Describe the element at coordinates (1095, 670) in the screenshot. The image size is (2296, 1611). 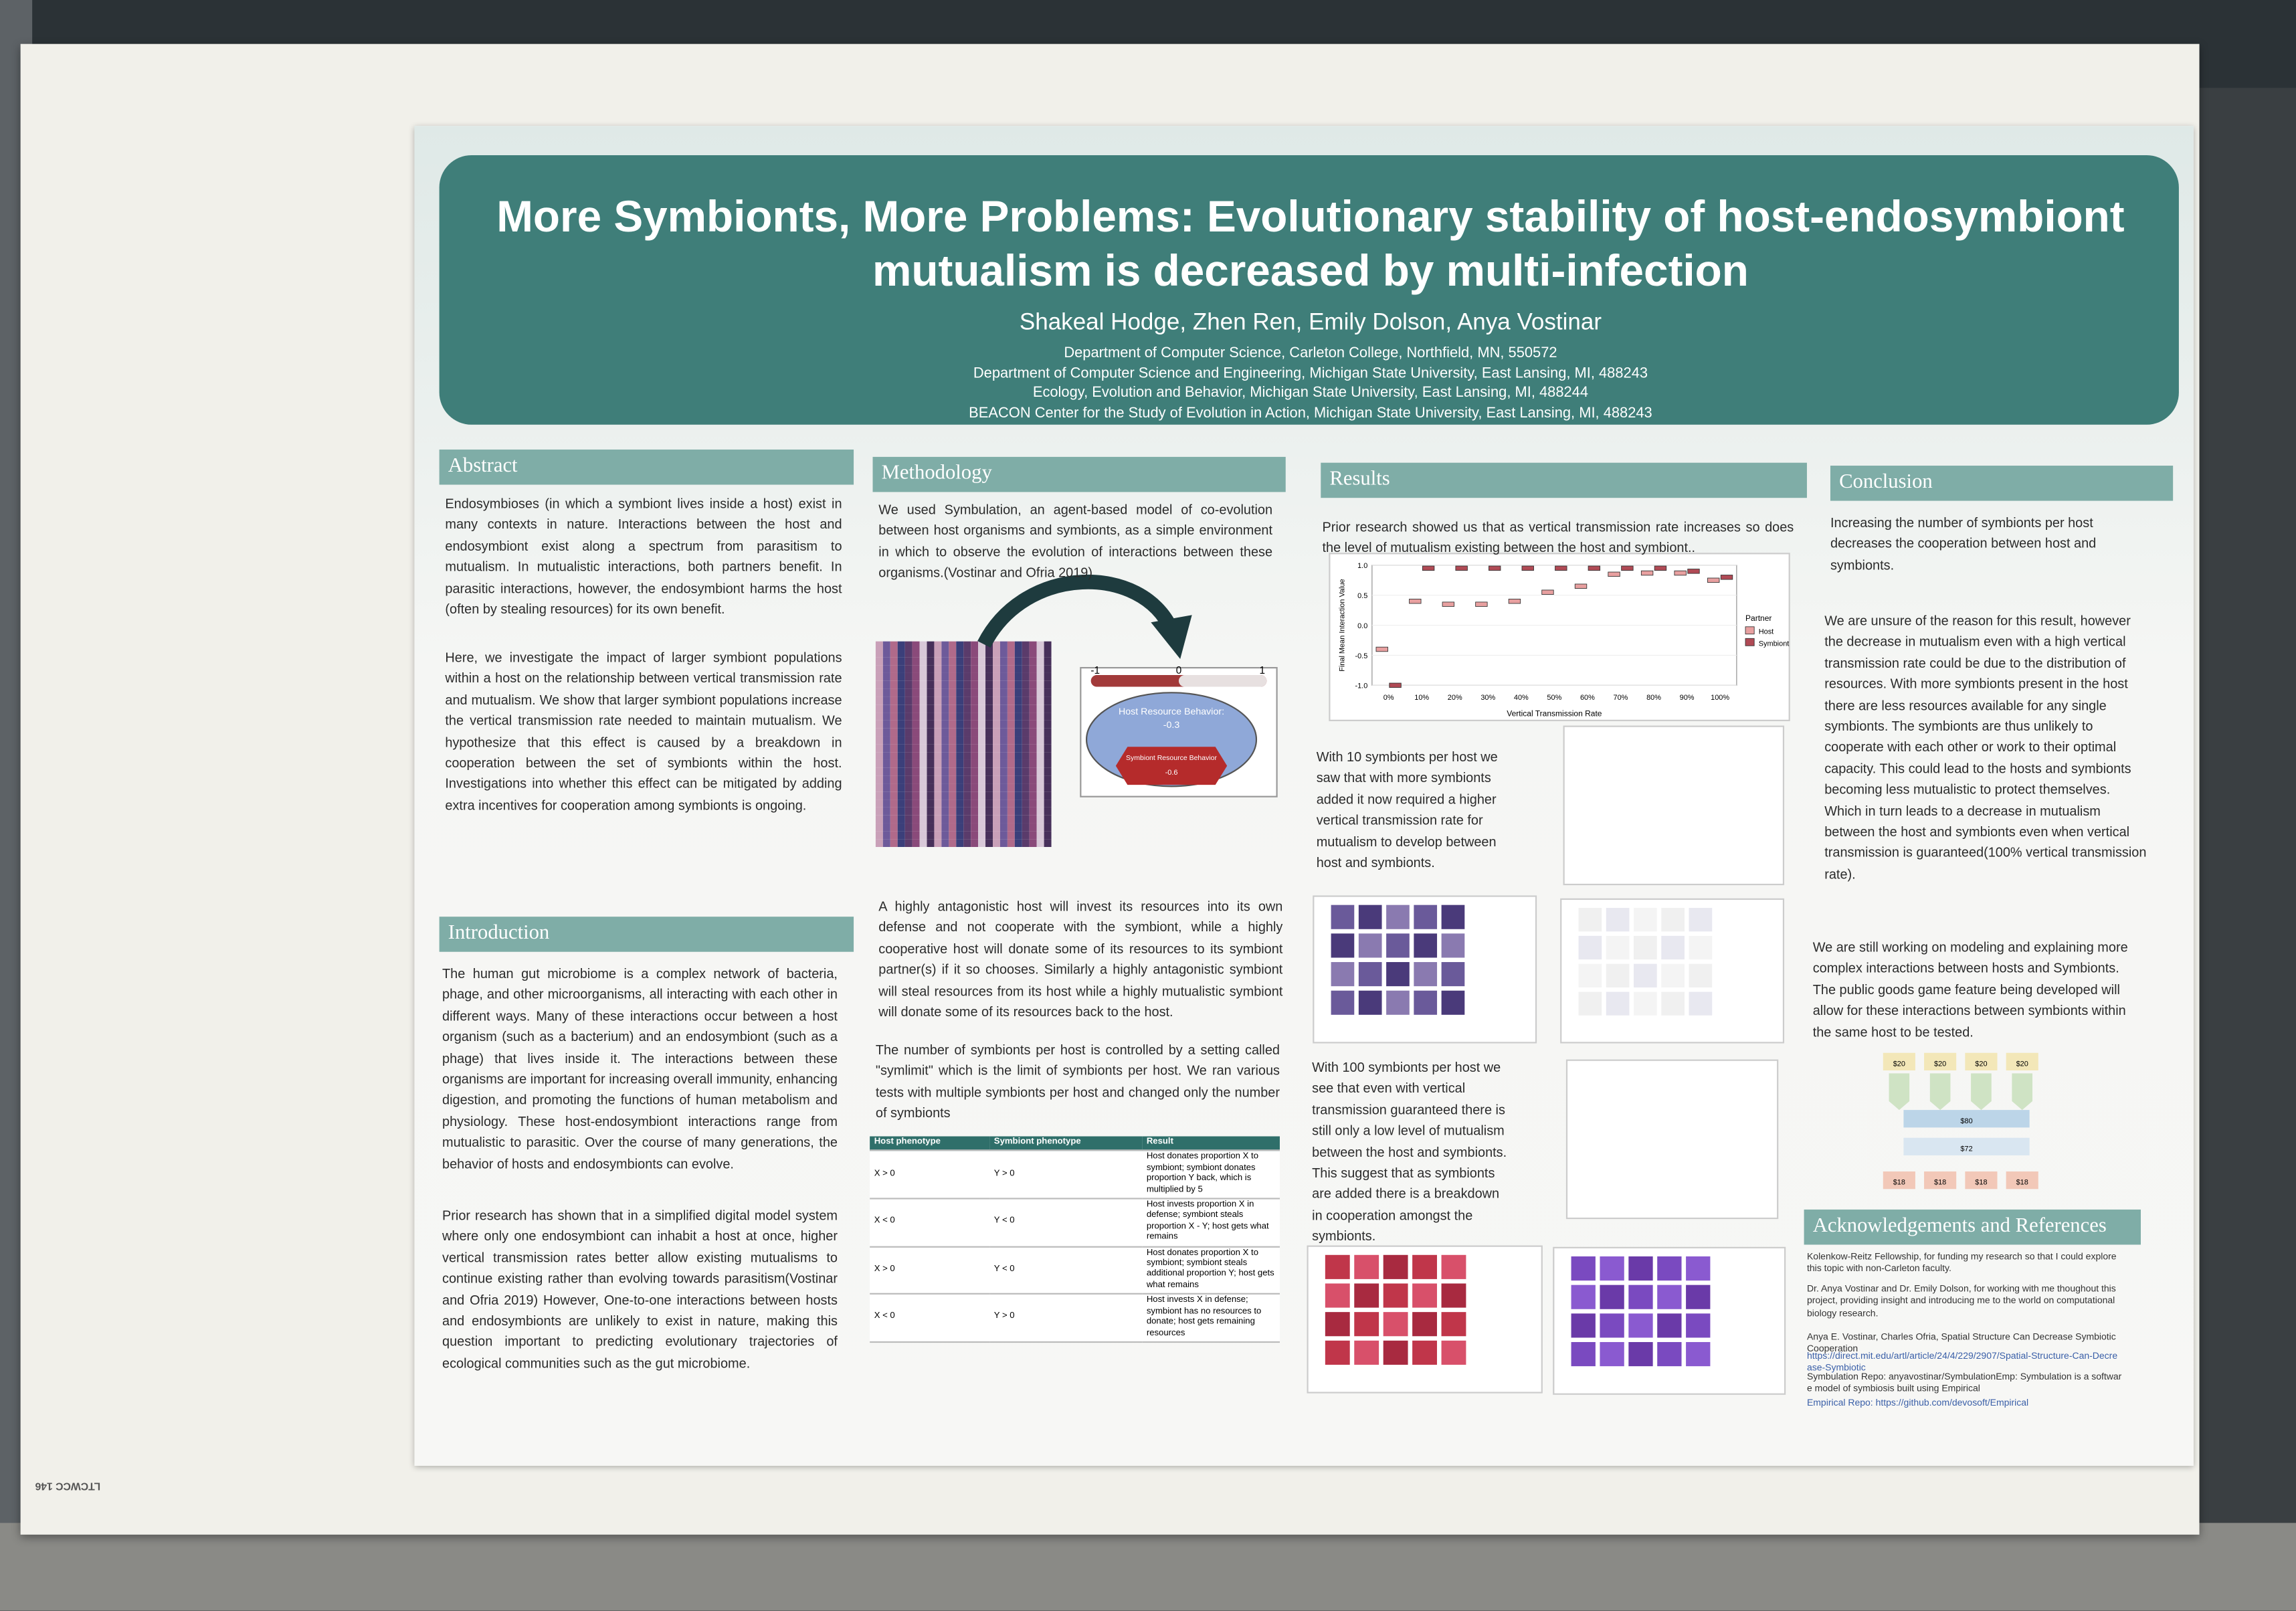
I see `scale-label: -1` at that location.